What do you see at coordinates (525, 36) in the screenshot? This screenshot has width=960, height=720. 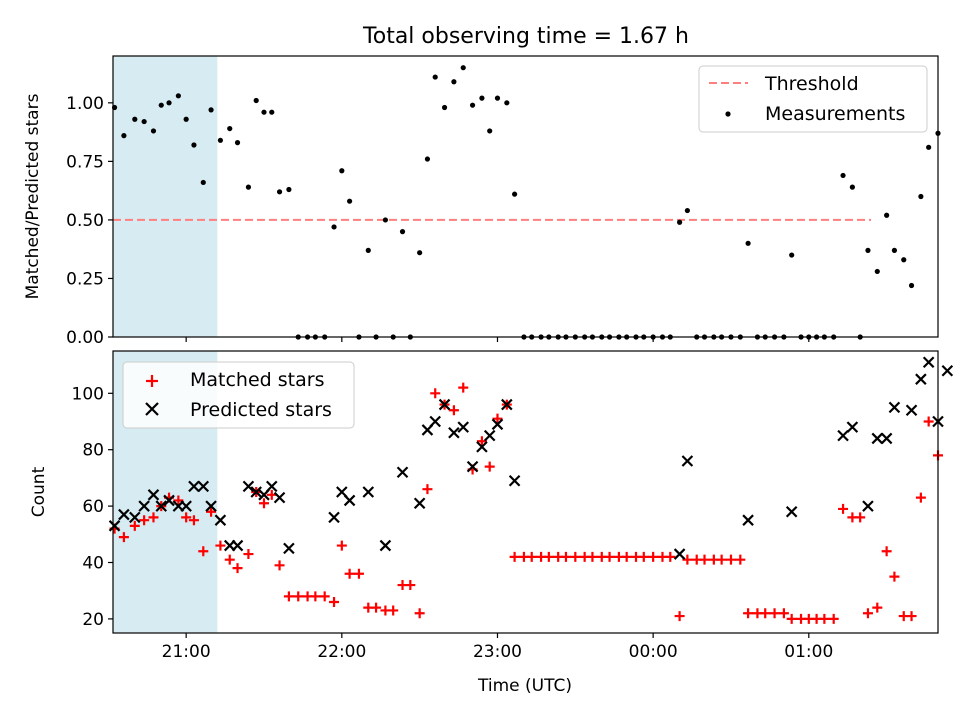 I see `chart-title: Total observing time = 1.67 h` at bounding box center [525, 36].